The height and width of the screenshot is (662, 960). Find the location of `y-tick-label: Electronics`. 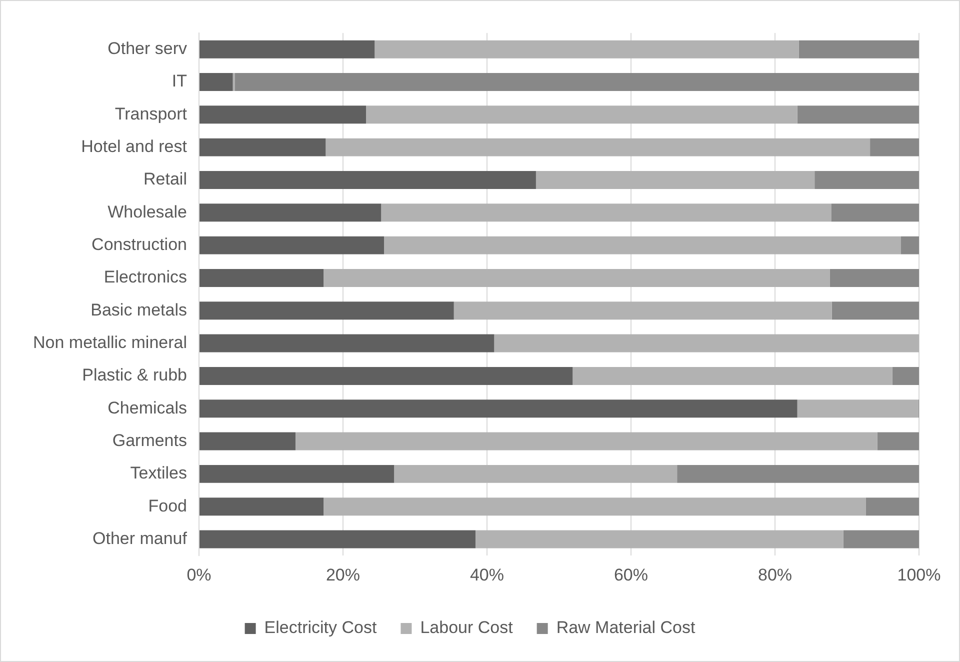

y-tick-label: Electronics is located at coordinates (145, 277).